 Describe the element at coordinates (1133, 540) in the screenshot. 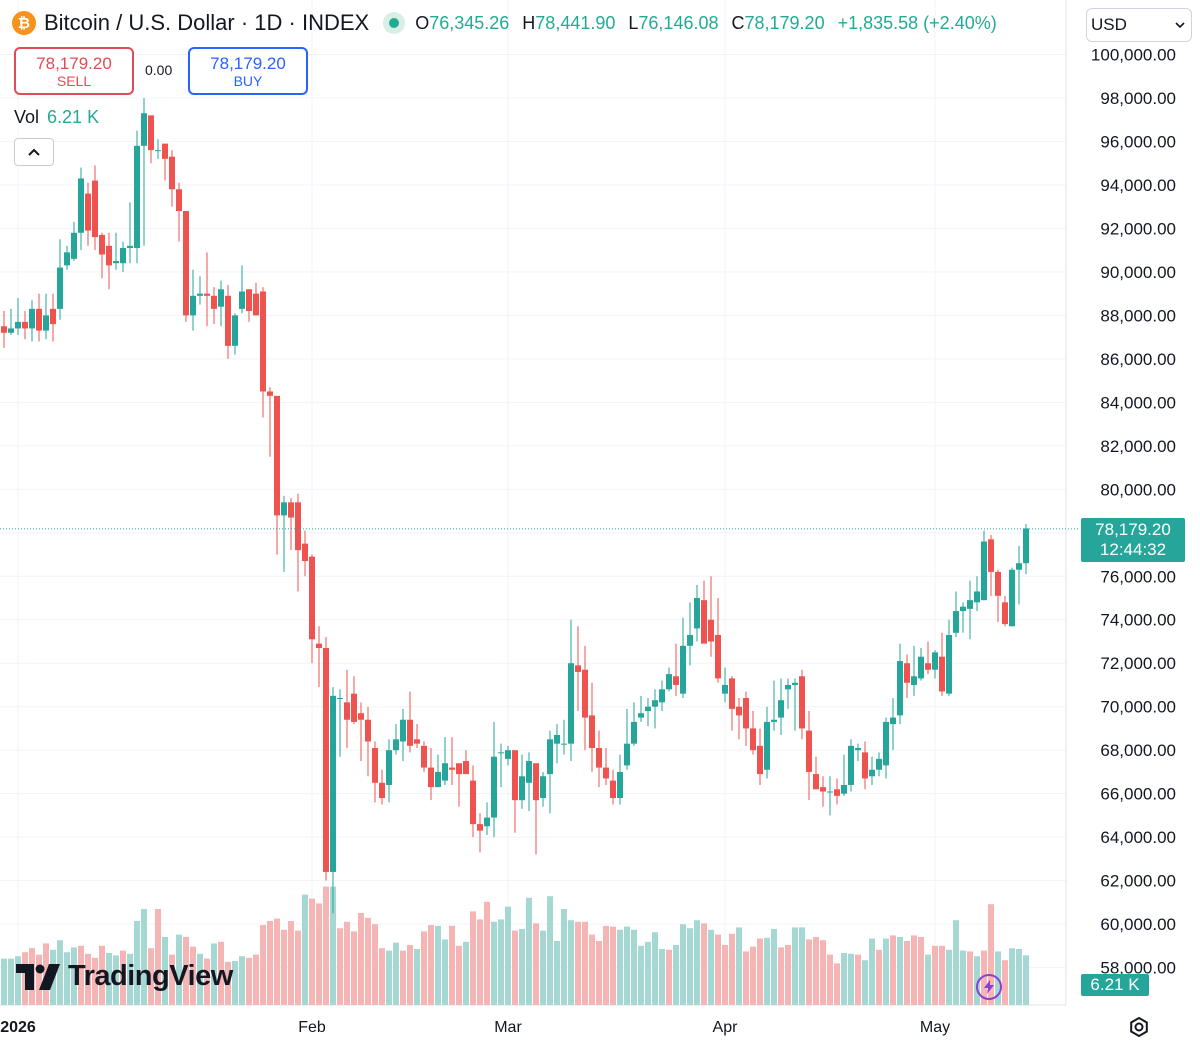

I see `last-price-tag: 78,179.20 12:44:32` at that location.